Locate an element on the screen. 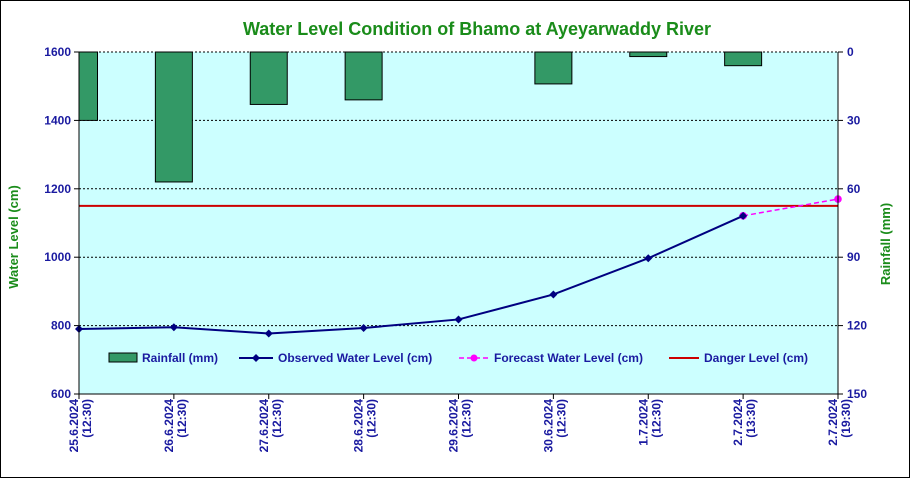 This screenshot has height=478, width=910. y-tick-label: 1600 is located at coordinates (57, 52).